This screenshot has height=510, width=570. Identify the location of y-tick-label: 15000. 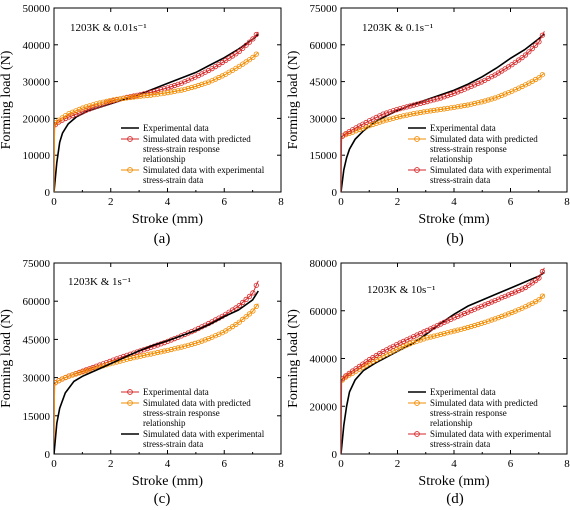
(324, 156).